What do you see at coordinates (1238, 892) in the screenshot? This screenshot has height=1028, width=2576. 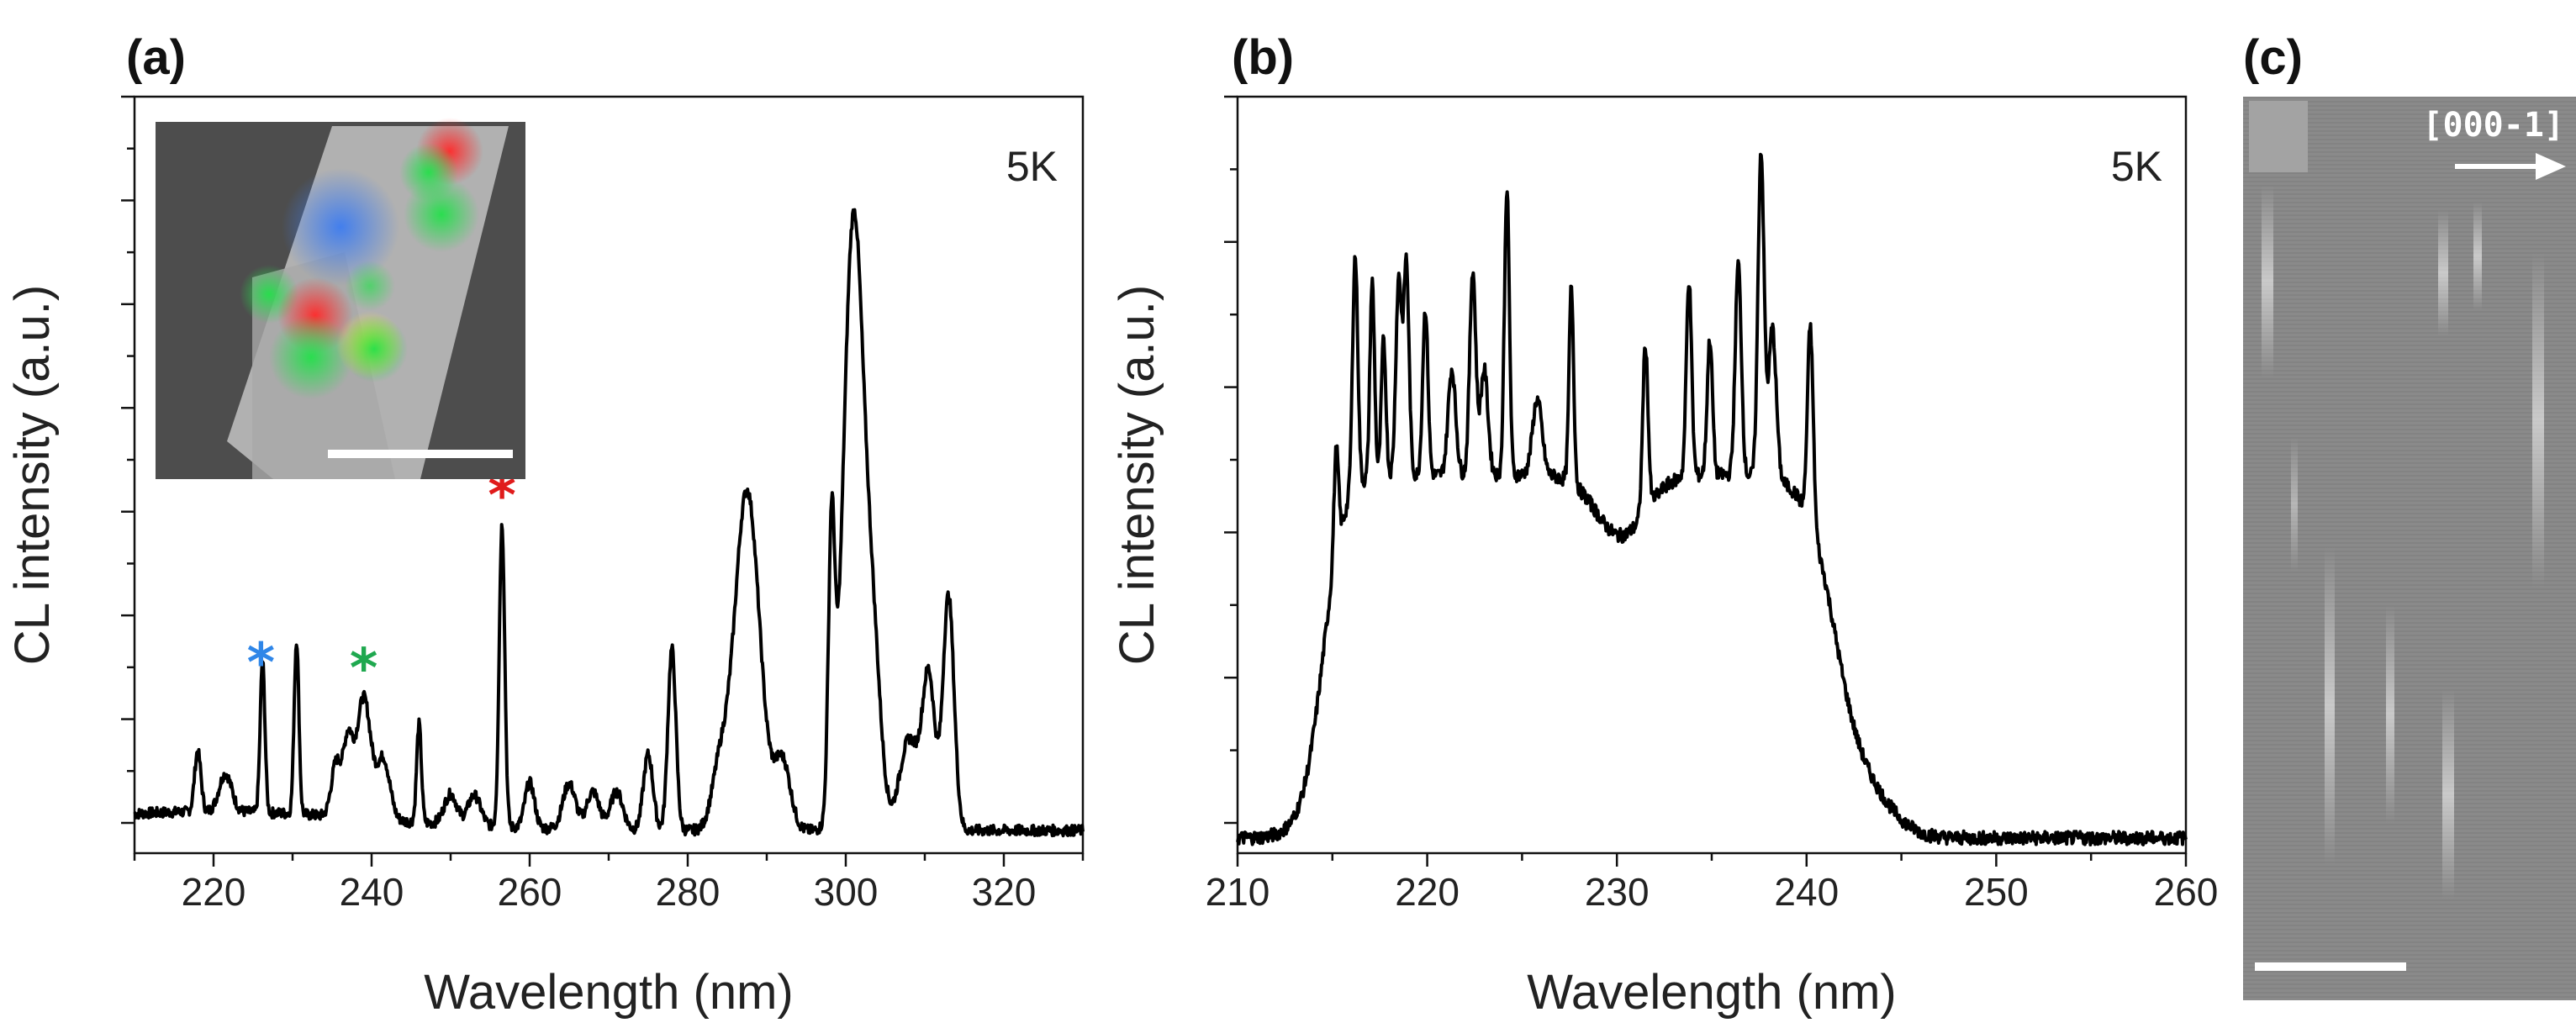 I see `x-tick-label: 210` at bounding box center [1238, 892].